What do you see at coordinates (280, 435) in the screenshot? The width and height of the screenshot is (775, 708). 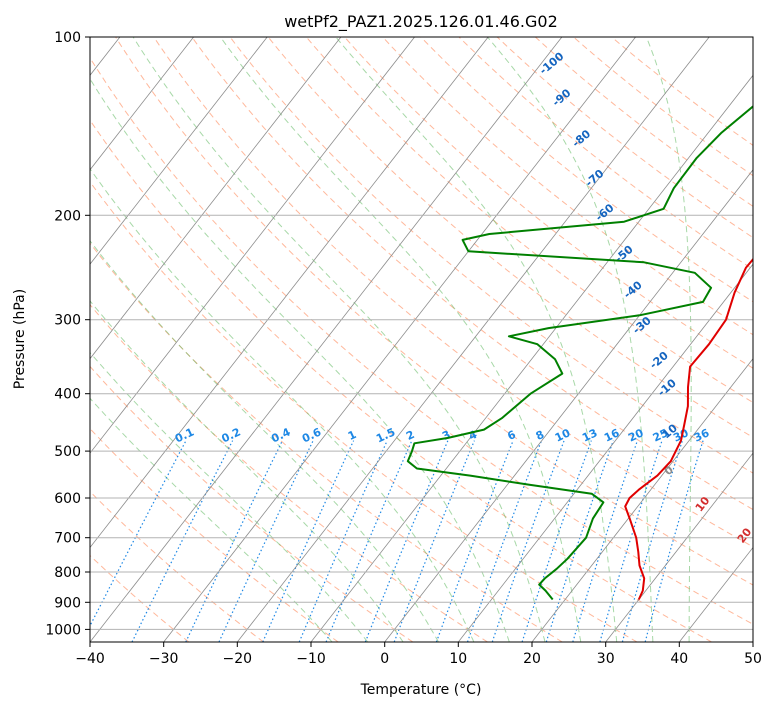 I see `mixing-ratio-label: 0.4` at bounding box center [280, 435].